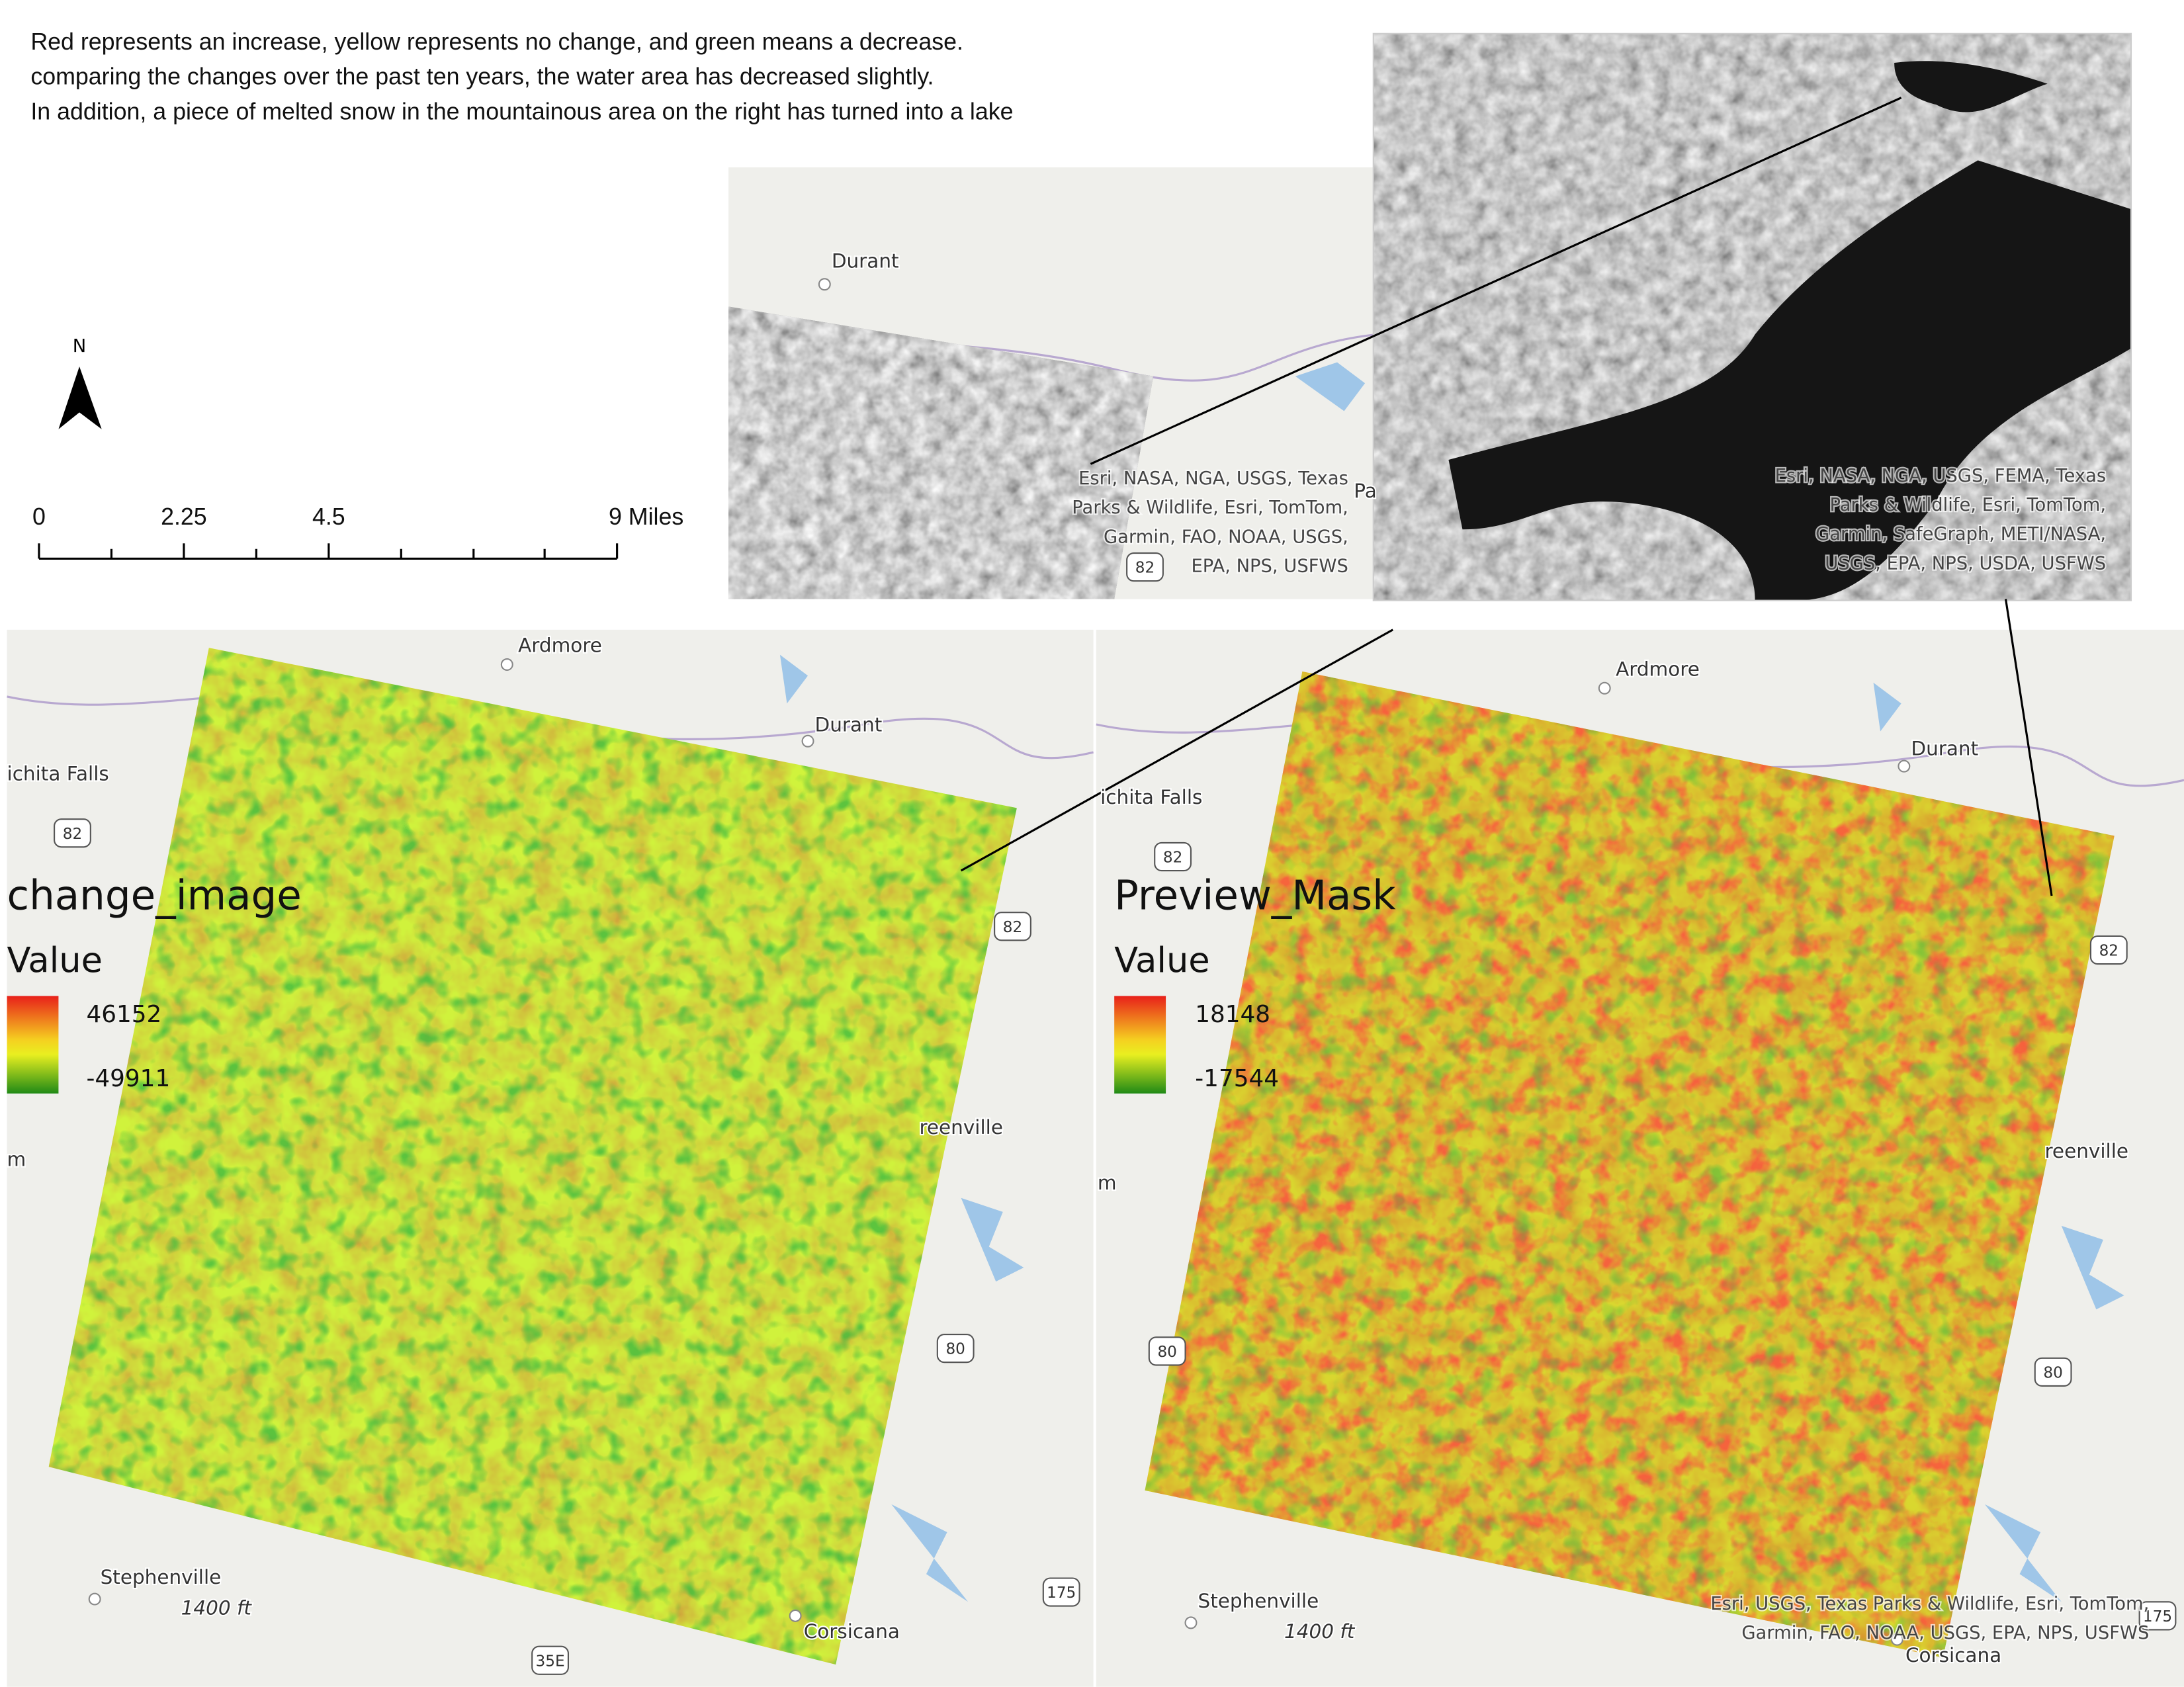 The width and height of the screenshot is (2184, 1687). What do you see at coordinates (124, 1015) in the screenshot?
I see `legend-high: 46152` at bounding box center [124, 1015].